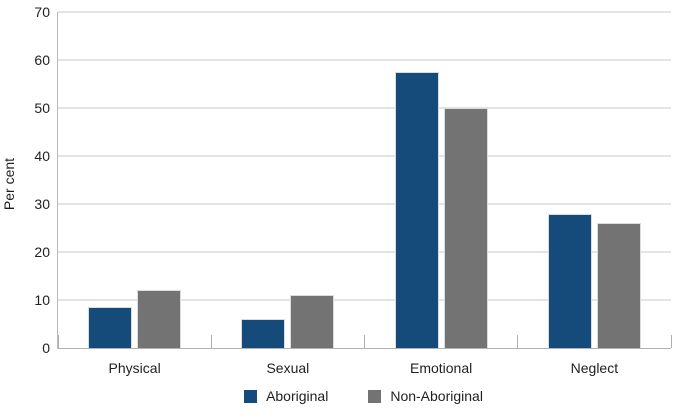 This screenshot has width=675, height=418. I want to click on bar-aboriginal-neglect, so click(569, 280).